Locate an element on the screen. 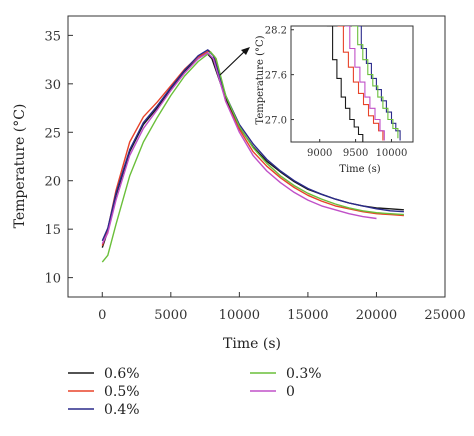 Image resolution: width=474 pixels, height=436 pixels. legend-label: 0.6% is located at coordinates (122, 374).